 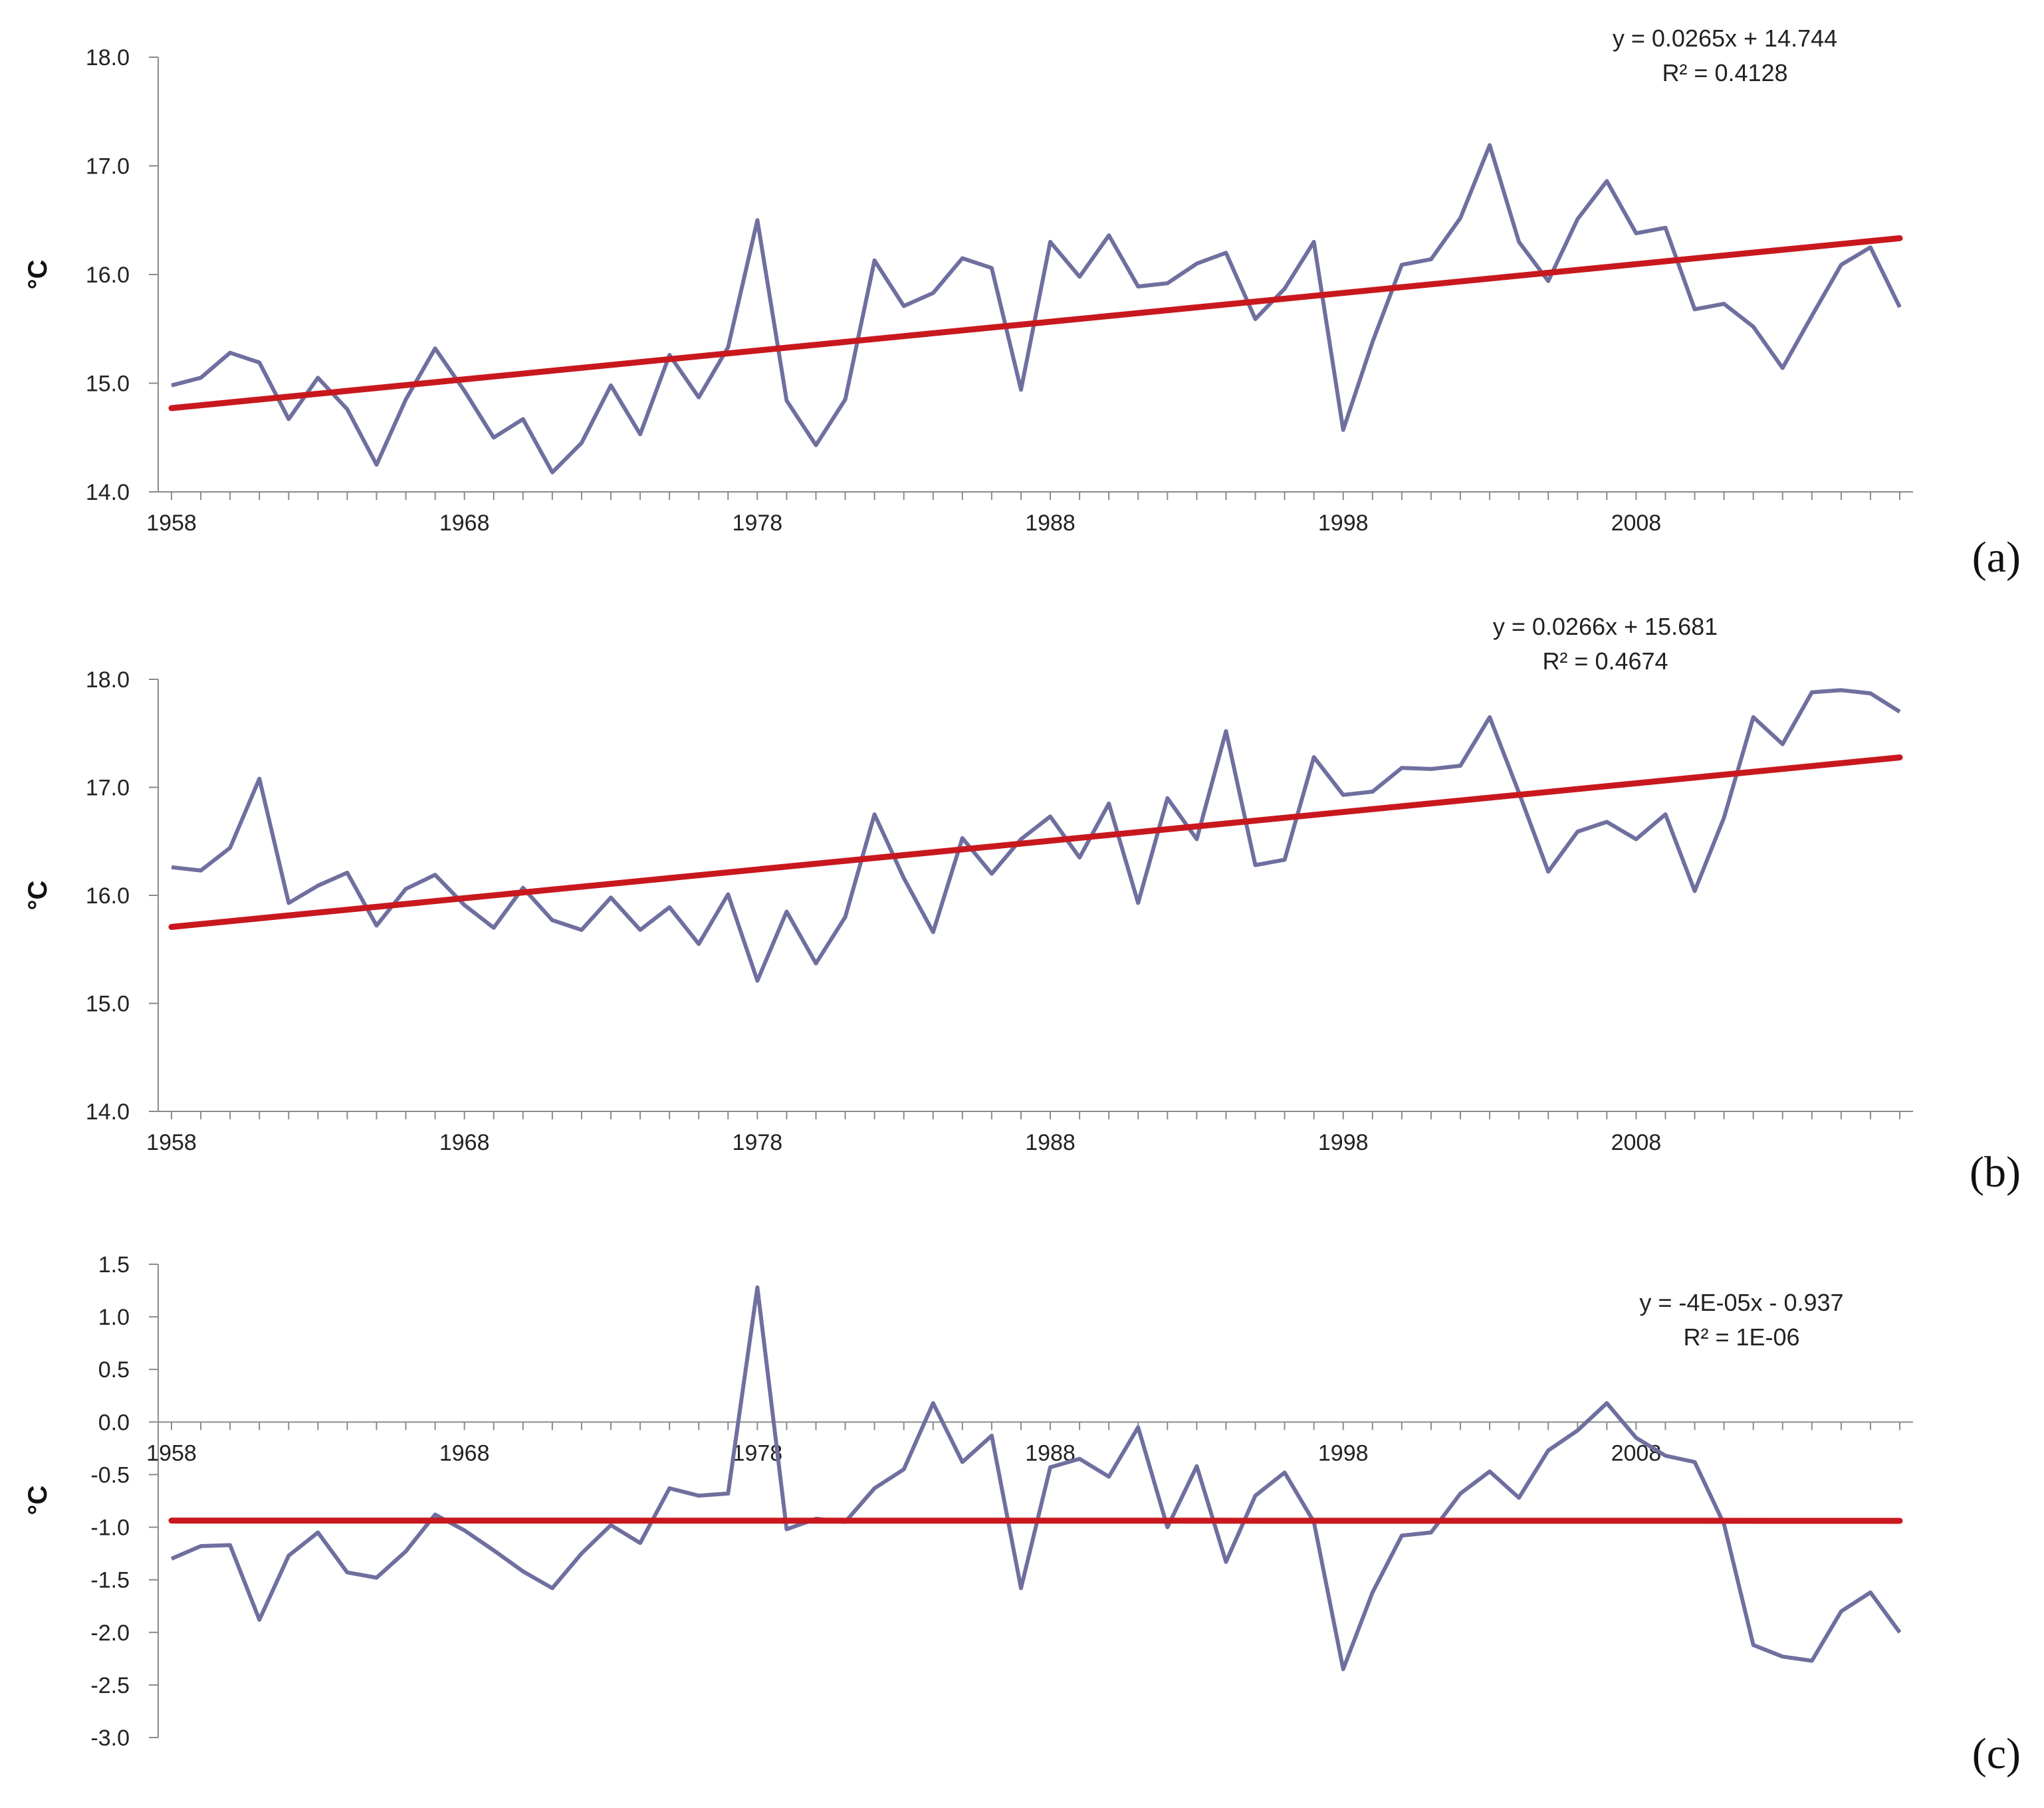 What do you see at coordinates (1050, 1142) in the screenshot?
I see `x-tick-label: 1988` at bounding box center [1050, 1142].